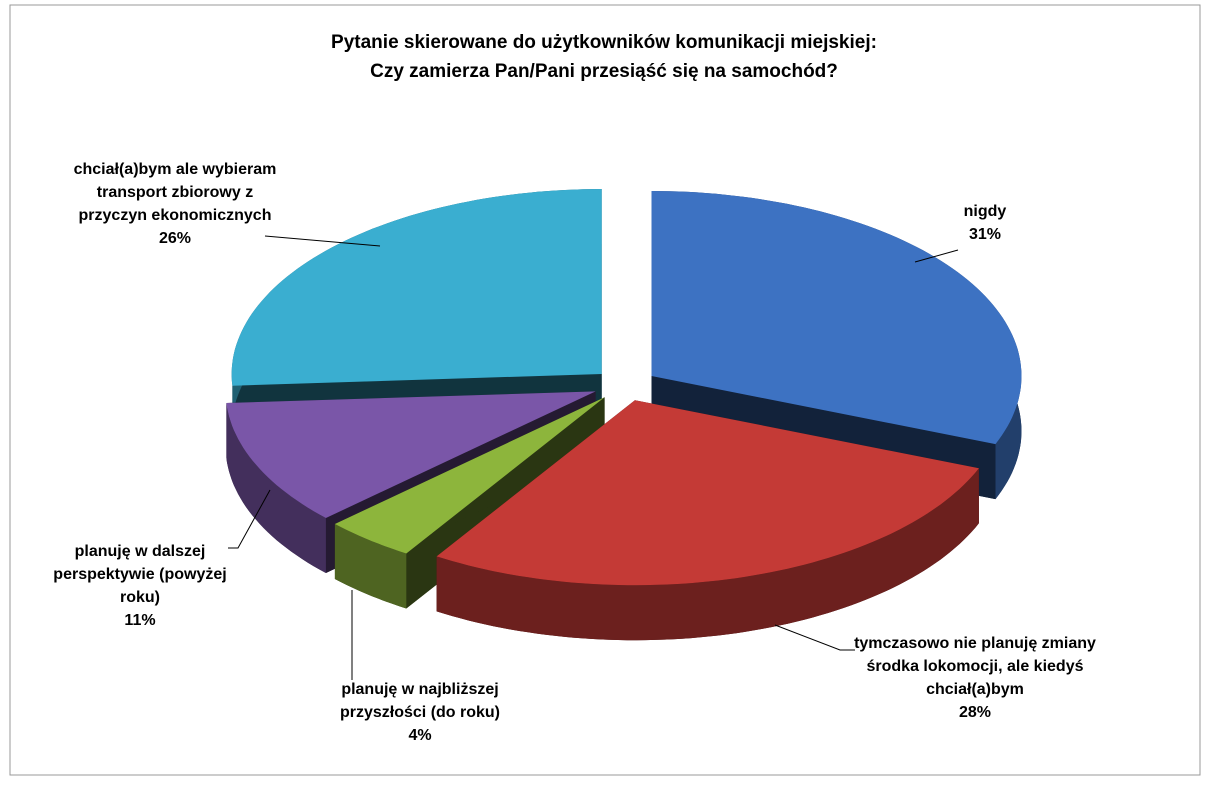 The height and width of the screenshot is (794, 1208). Describe the element at coordinates (985, 211) in the screenshot. I see `category-label: nigdy` at that location.